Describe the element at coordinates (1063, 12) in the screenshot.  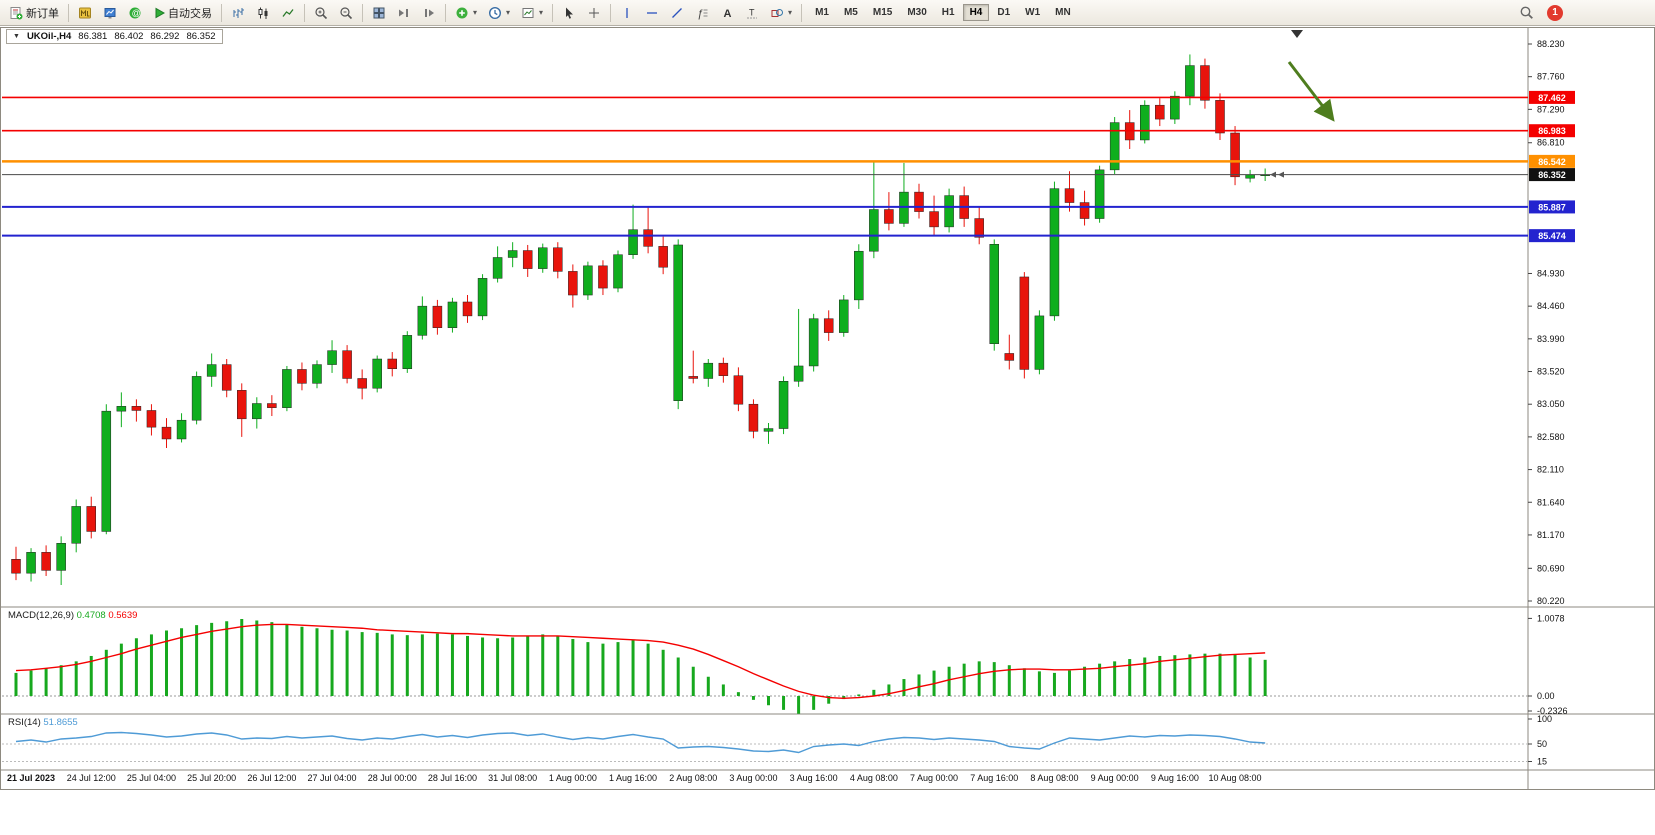
I see `timeframe-mn-button: MN` at that location.